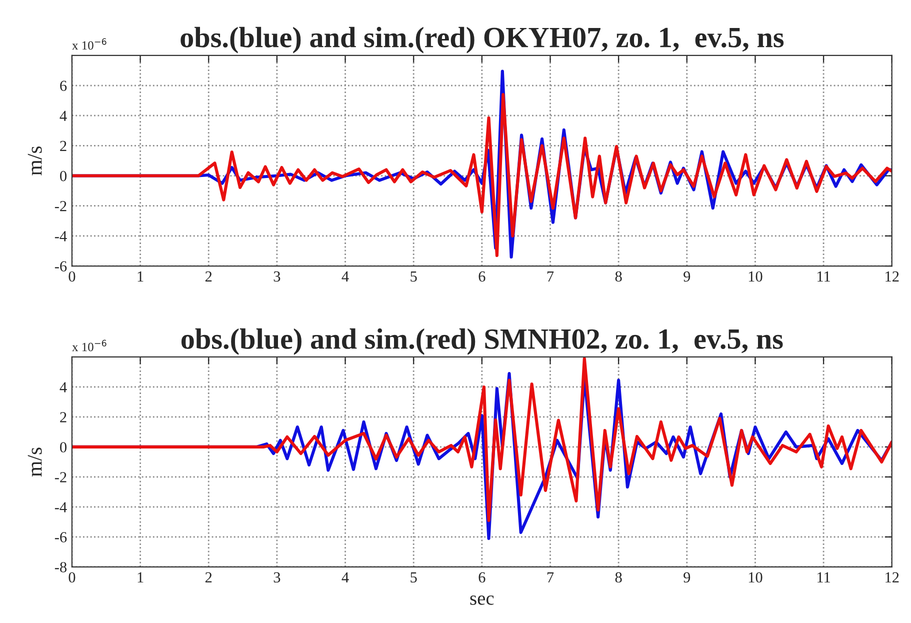 The height and width of the screenshot is (623, 911). What do you see at coordinates (60, 567) in the screenshot?
I see `y-tick-label: -8` at bounding box center [60, 567].